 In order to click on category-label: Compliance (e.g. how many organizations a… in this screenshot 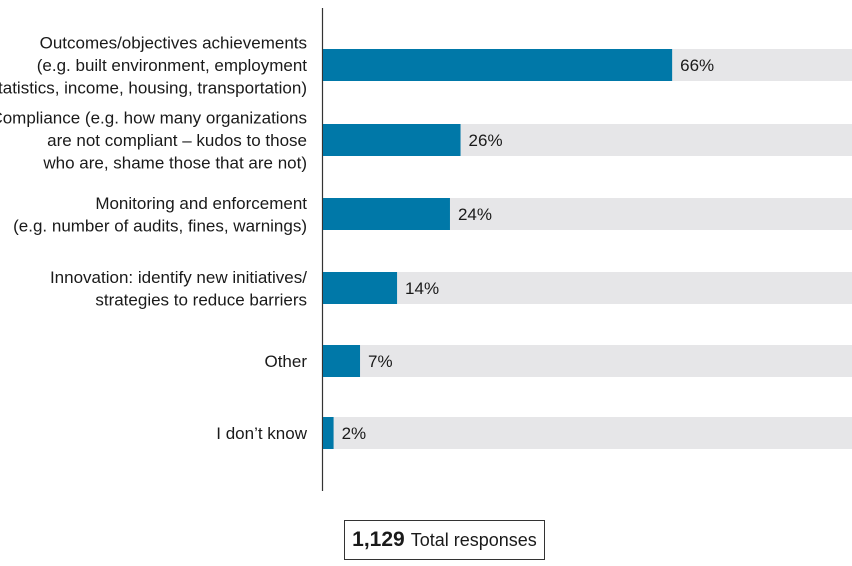, I will do `click(153, 141)`.